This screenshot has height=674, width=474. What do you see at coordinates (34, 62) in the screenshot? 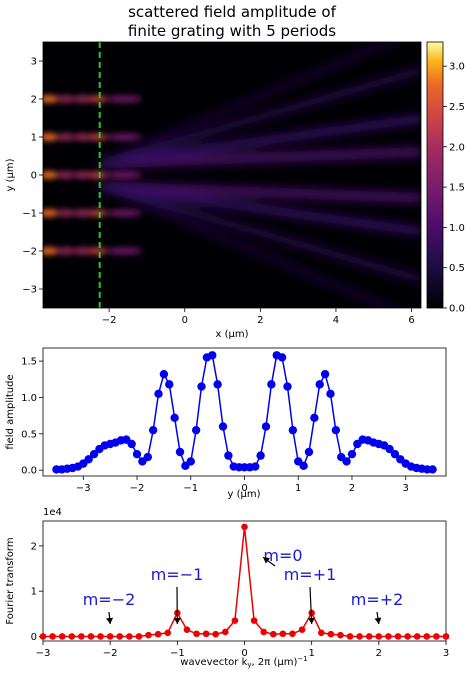
I see `y-tick-label: 3` at bounding box center [34, 62].